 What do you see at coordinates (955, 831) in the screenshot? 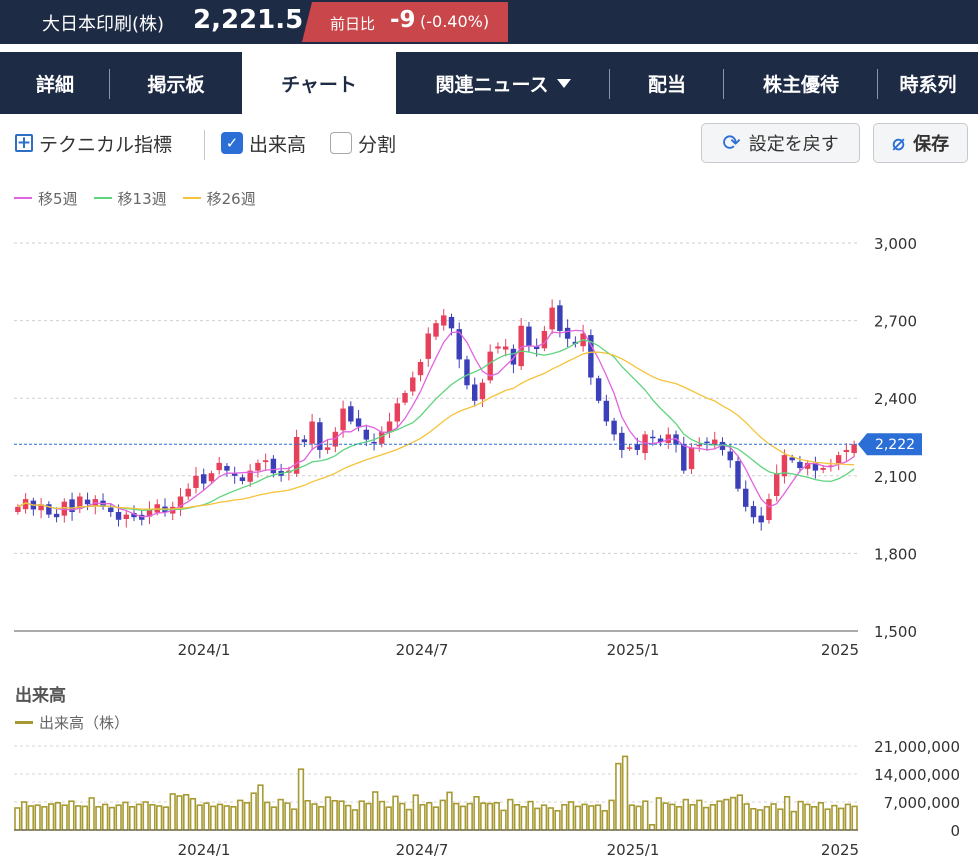
I see `y-tick-label: 0` at bounding box center [955, 831].